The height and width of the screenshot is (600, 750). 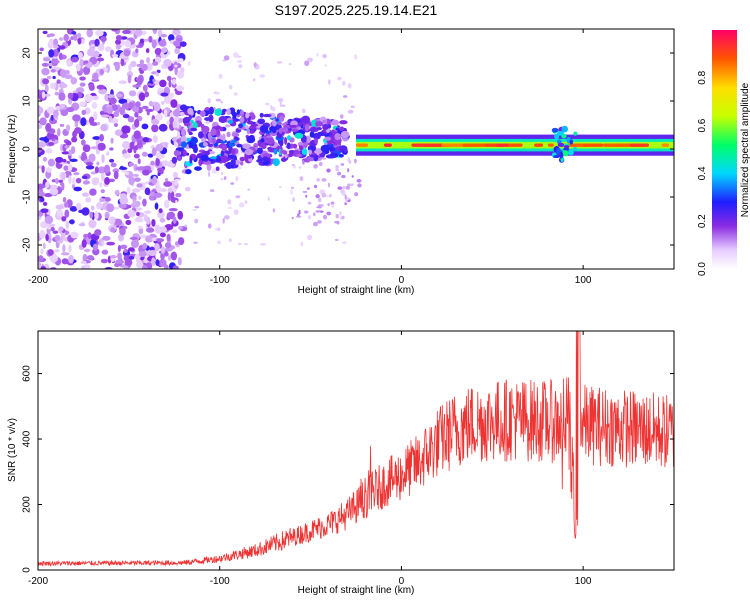 What do you see at coordinates (38, 280) in the screenshot?
I see `heatmap-x-tick-label: -200` at bounding box center [38, 280].